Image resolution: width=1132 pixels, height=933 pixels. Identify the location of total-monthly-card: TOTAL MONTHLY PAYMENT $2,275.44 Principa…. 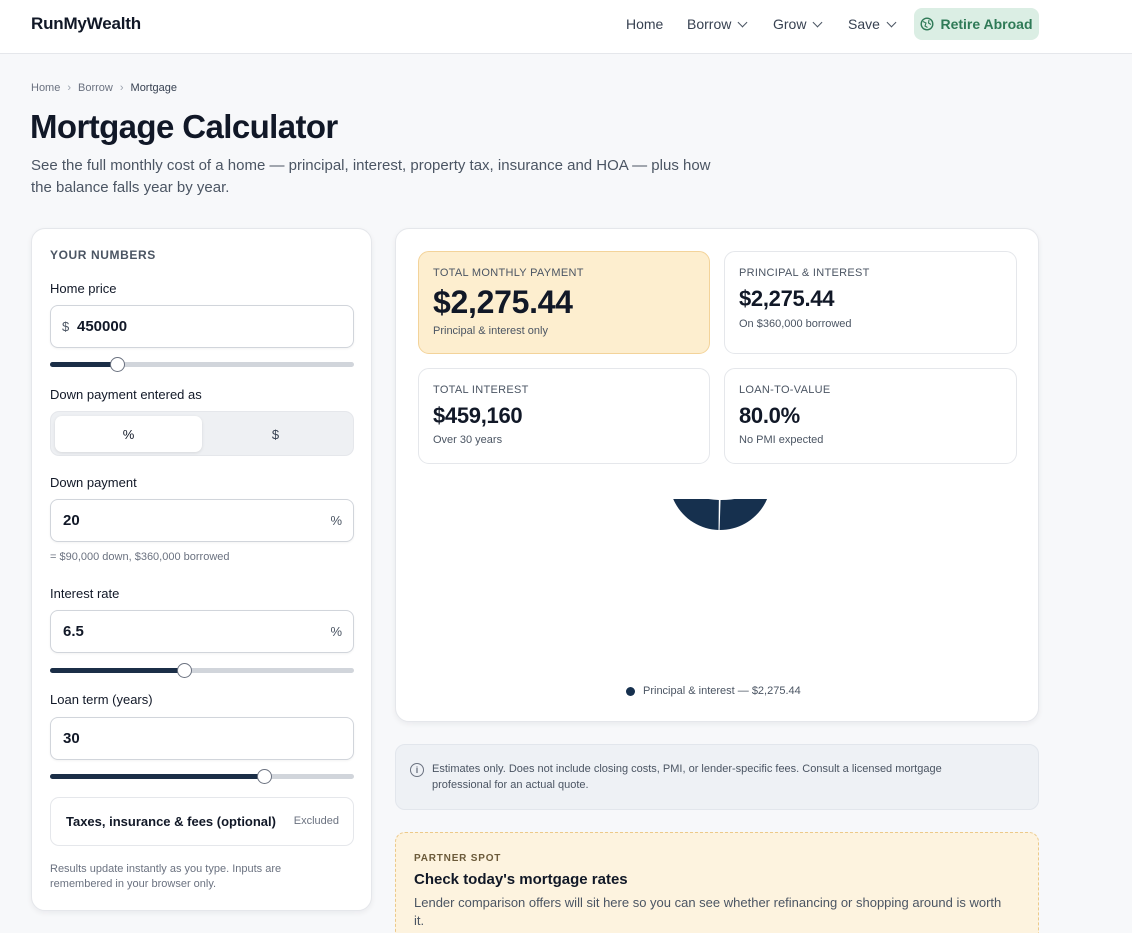
(564, 302).